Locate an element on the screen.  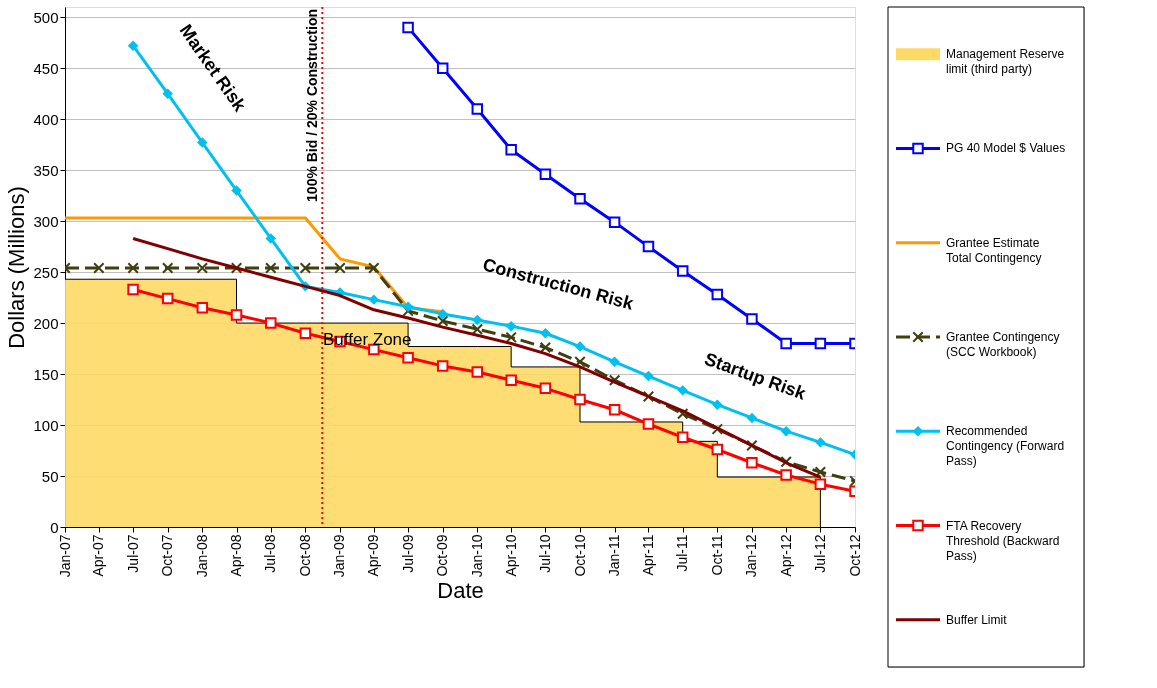
x-tick-label: Jul-11 is located at coordinates (682, 553).